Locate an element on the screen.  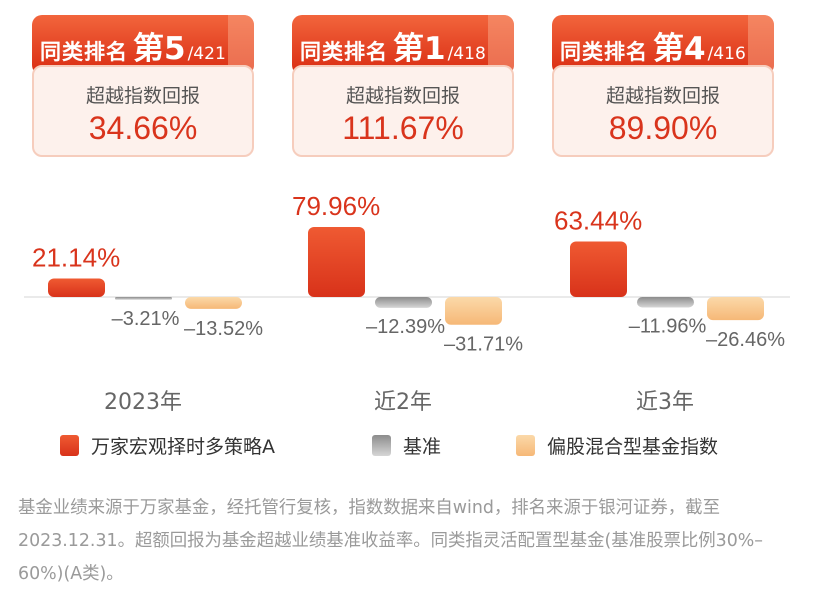
category-label: 近3年 is located at coordinates (665, 402).